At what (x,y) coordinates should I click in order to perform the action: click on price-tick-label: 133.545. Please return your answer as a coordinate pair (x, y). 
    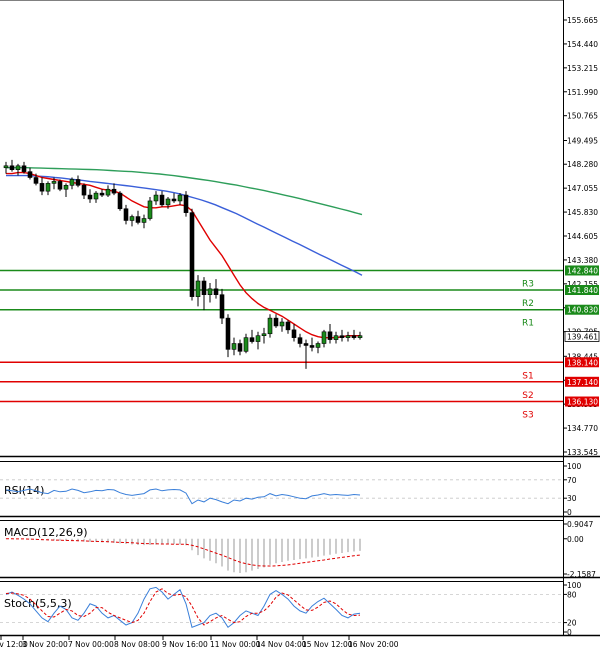
    Looking at the image, I should click on (582, 452).